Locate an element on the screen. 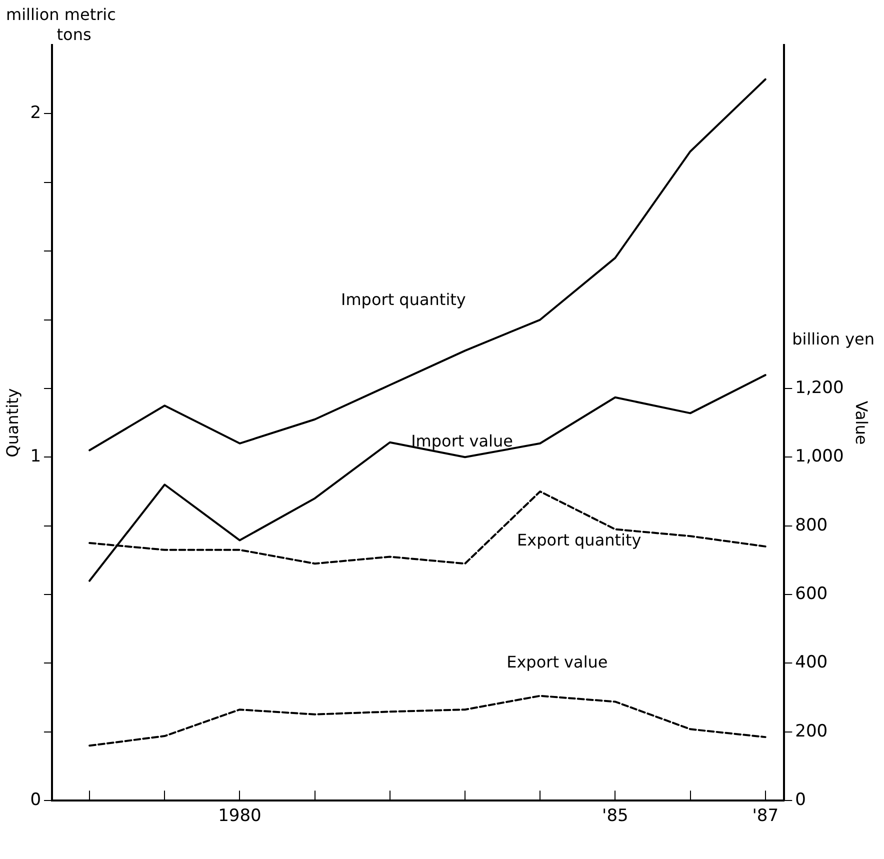 The width and height of the screenshot is (884, 859). y-axis-title: Quantity is located at coordinates (12, 423).